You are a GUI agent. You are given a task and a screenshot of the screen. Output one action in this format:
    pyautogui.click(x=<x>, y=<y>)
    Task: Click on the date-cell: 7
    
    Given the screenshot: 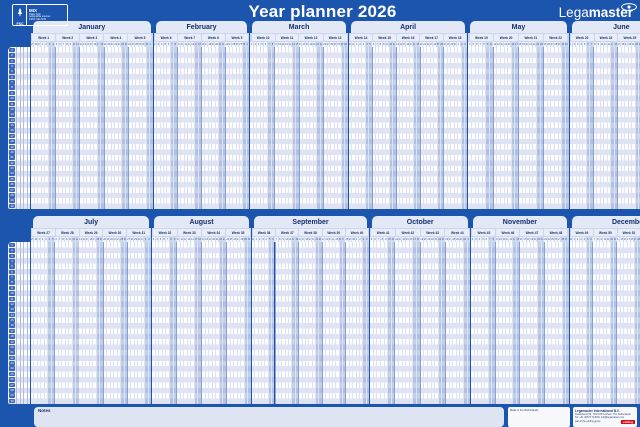 What is the action you would take?
    pyautogui.click(x=481, y=44)
    